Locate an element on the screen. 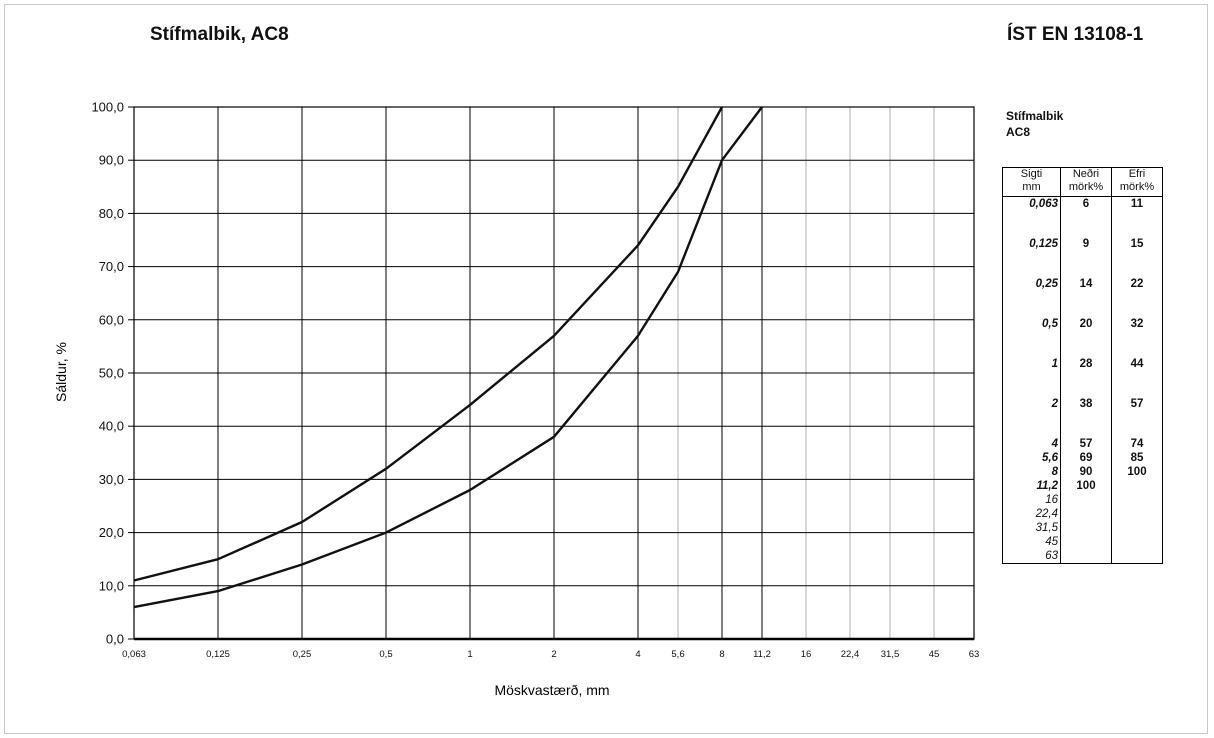 Image resolution: width=1214 pixels, height=738 pixels. table-row: 2 38 57 is located at coordinates (1082, 417).